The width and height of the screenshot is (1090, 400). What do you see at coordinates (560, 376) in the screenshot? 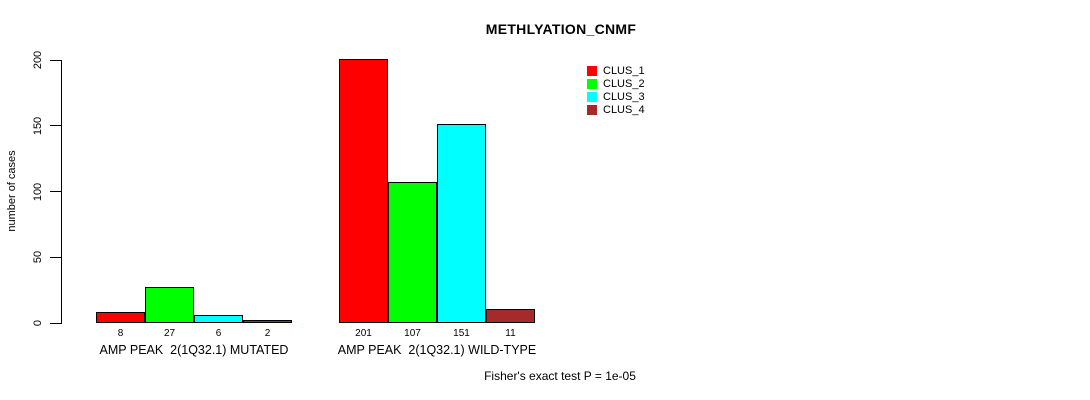
I see `fisher-test-annotation: Fisher's exact test P = 1e-05` at bounding box center [560, 376].